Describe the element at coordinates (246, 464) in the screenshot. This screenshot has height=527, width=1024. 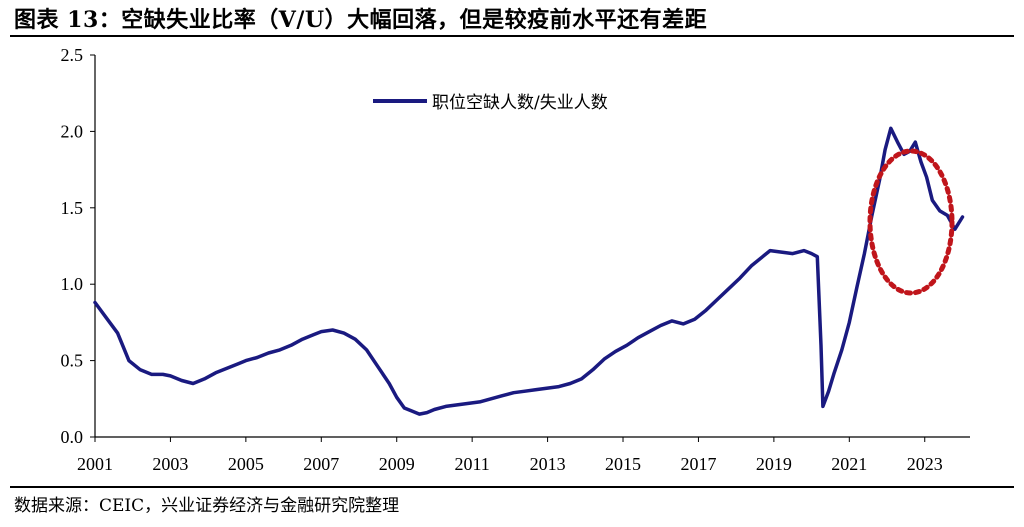
I see `x-tick-label: 2005` at that location.